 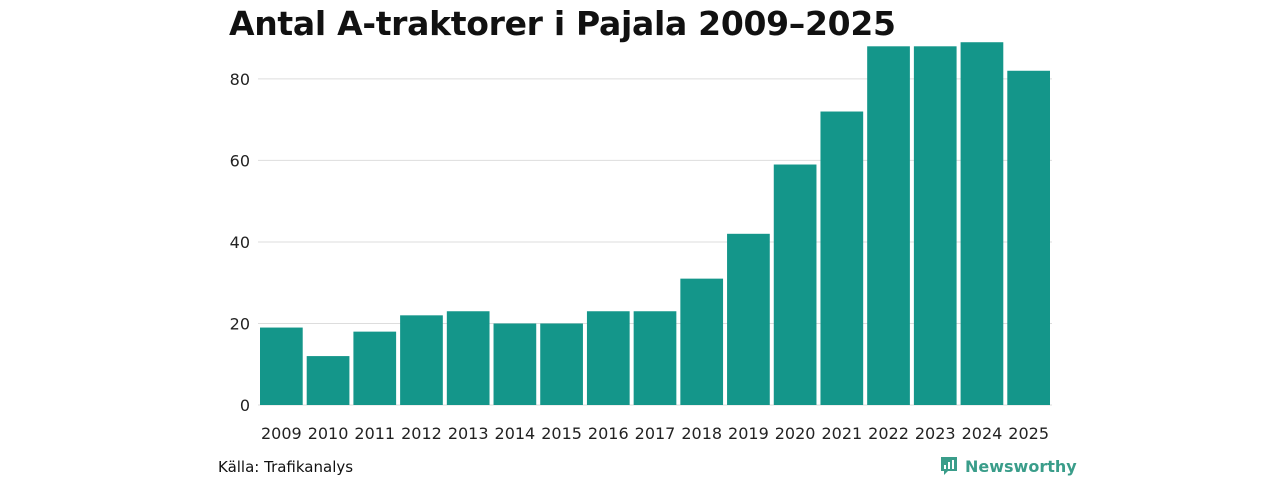 I want to click on bar-2015, so click(x=561, y=364).